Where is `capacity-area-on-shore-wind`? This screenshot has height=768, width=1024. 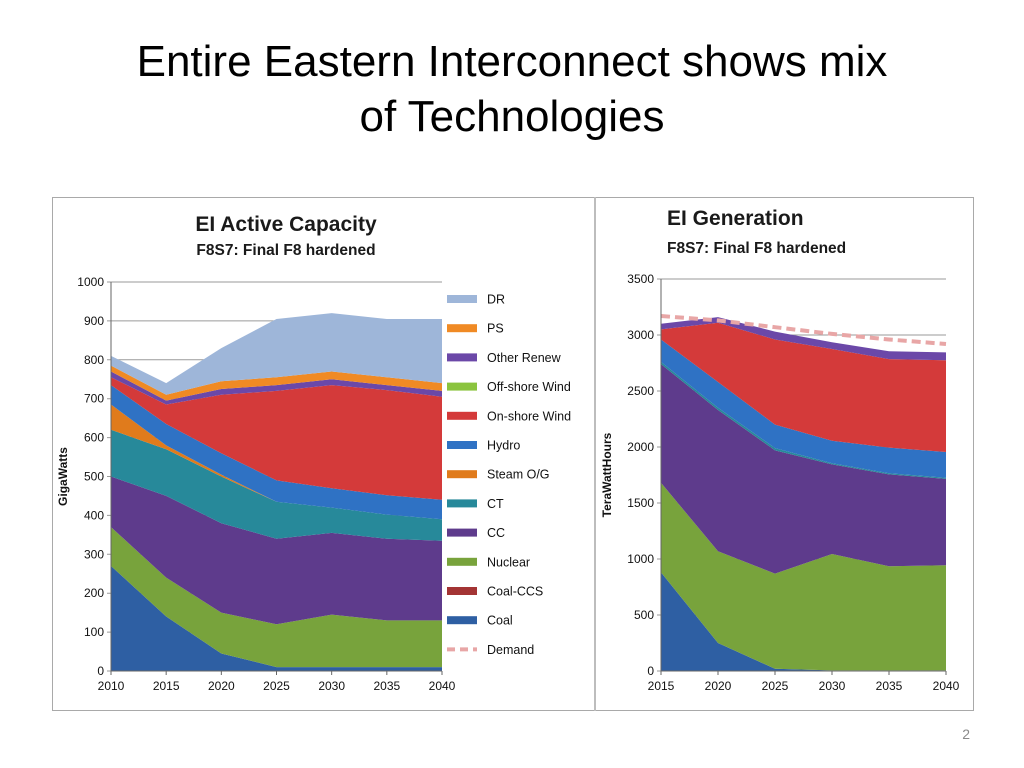
capacity-area-on-shore-wind is located at coordinates (276, 438).